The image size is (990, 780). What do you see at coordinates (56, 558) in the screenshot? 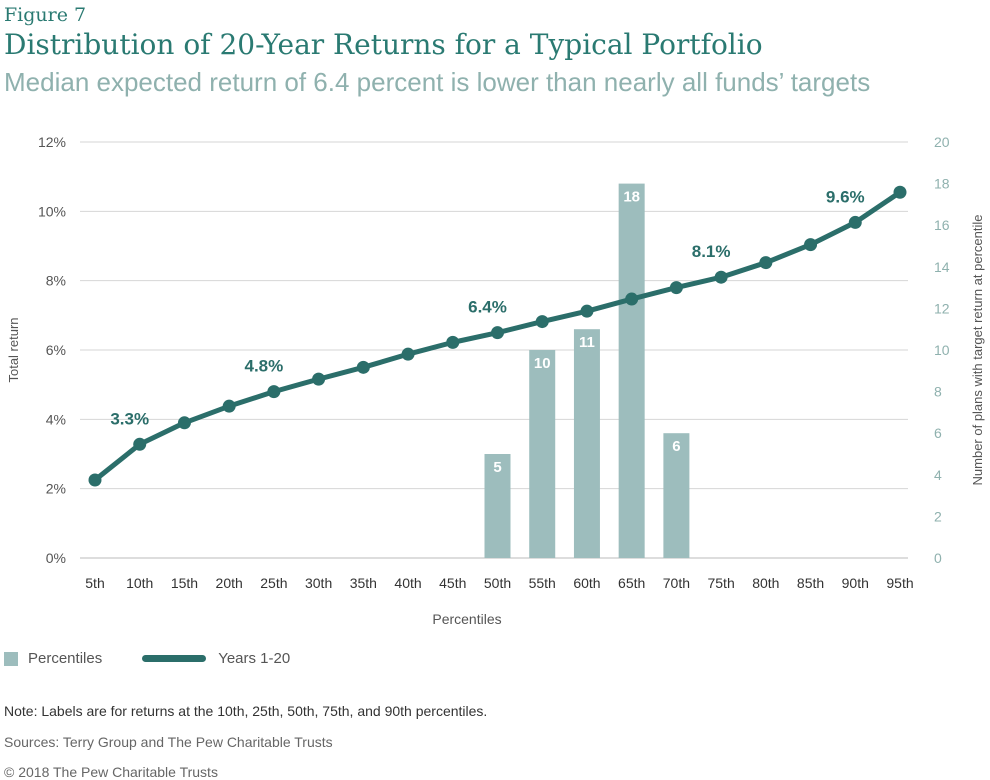
I see `y-left-tick-label: 0%` at bounding box center [56, 558].